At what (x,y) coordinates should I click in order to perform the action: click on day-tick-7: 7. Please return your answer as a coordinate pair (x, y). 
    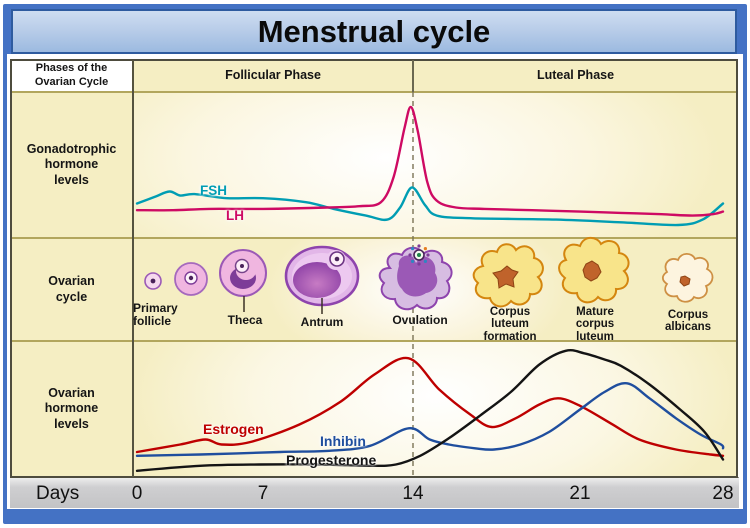
    Looking at the image, I should click on (263, 493).